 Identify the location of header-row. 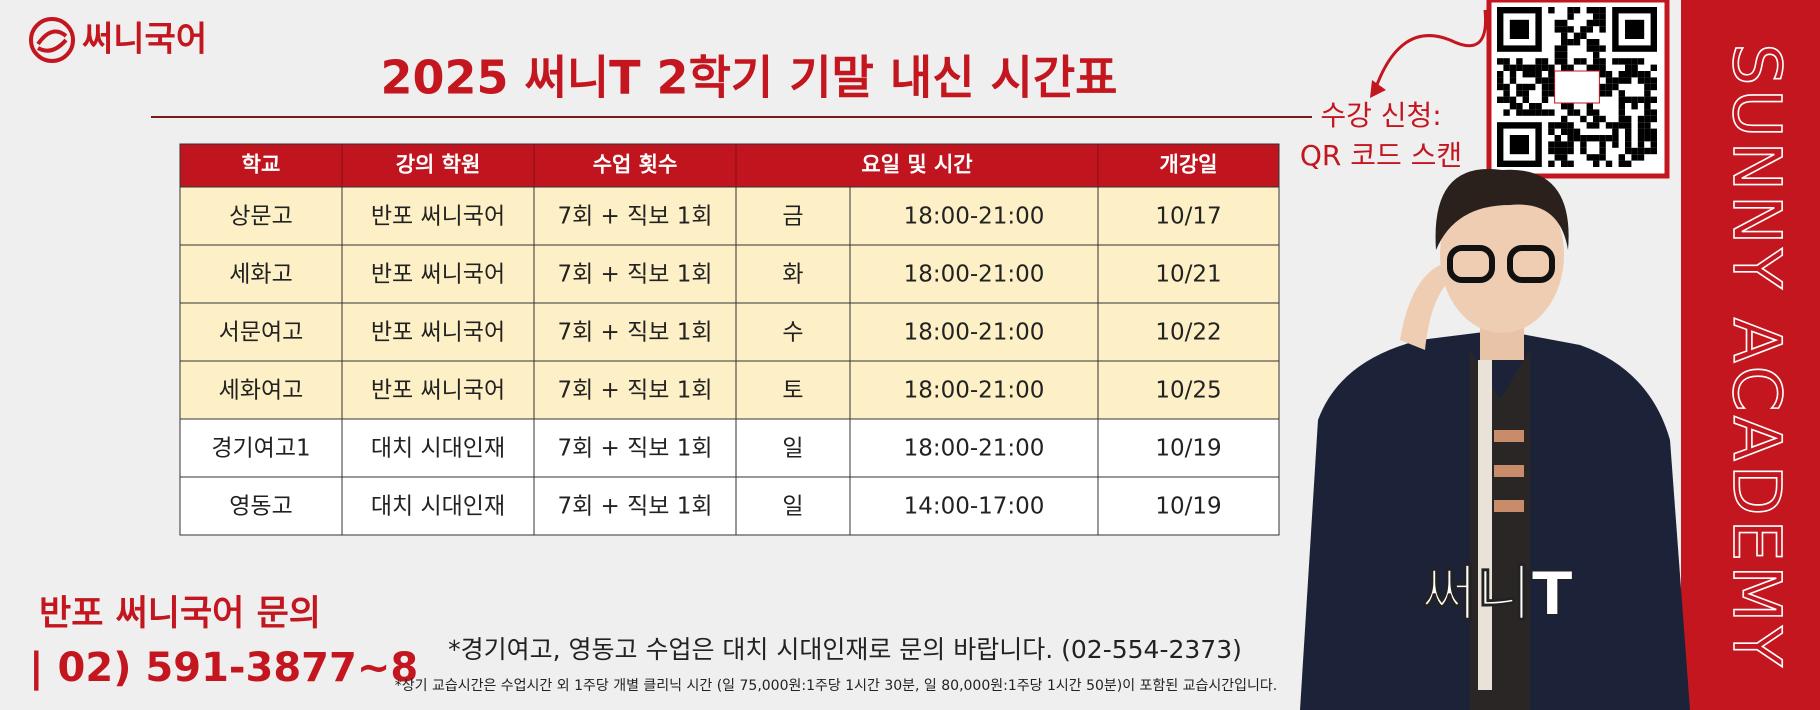
(729, 165).